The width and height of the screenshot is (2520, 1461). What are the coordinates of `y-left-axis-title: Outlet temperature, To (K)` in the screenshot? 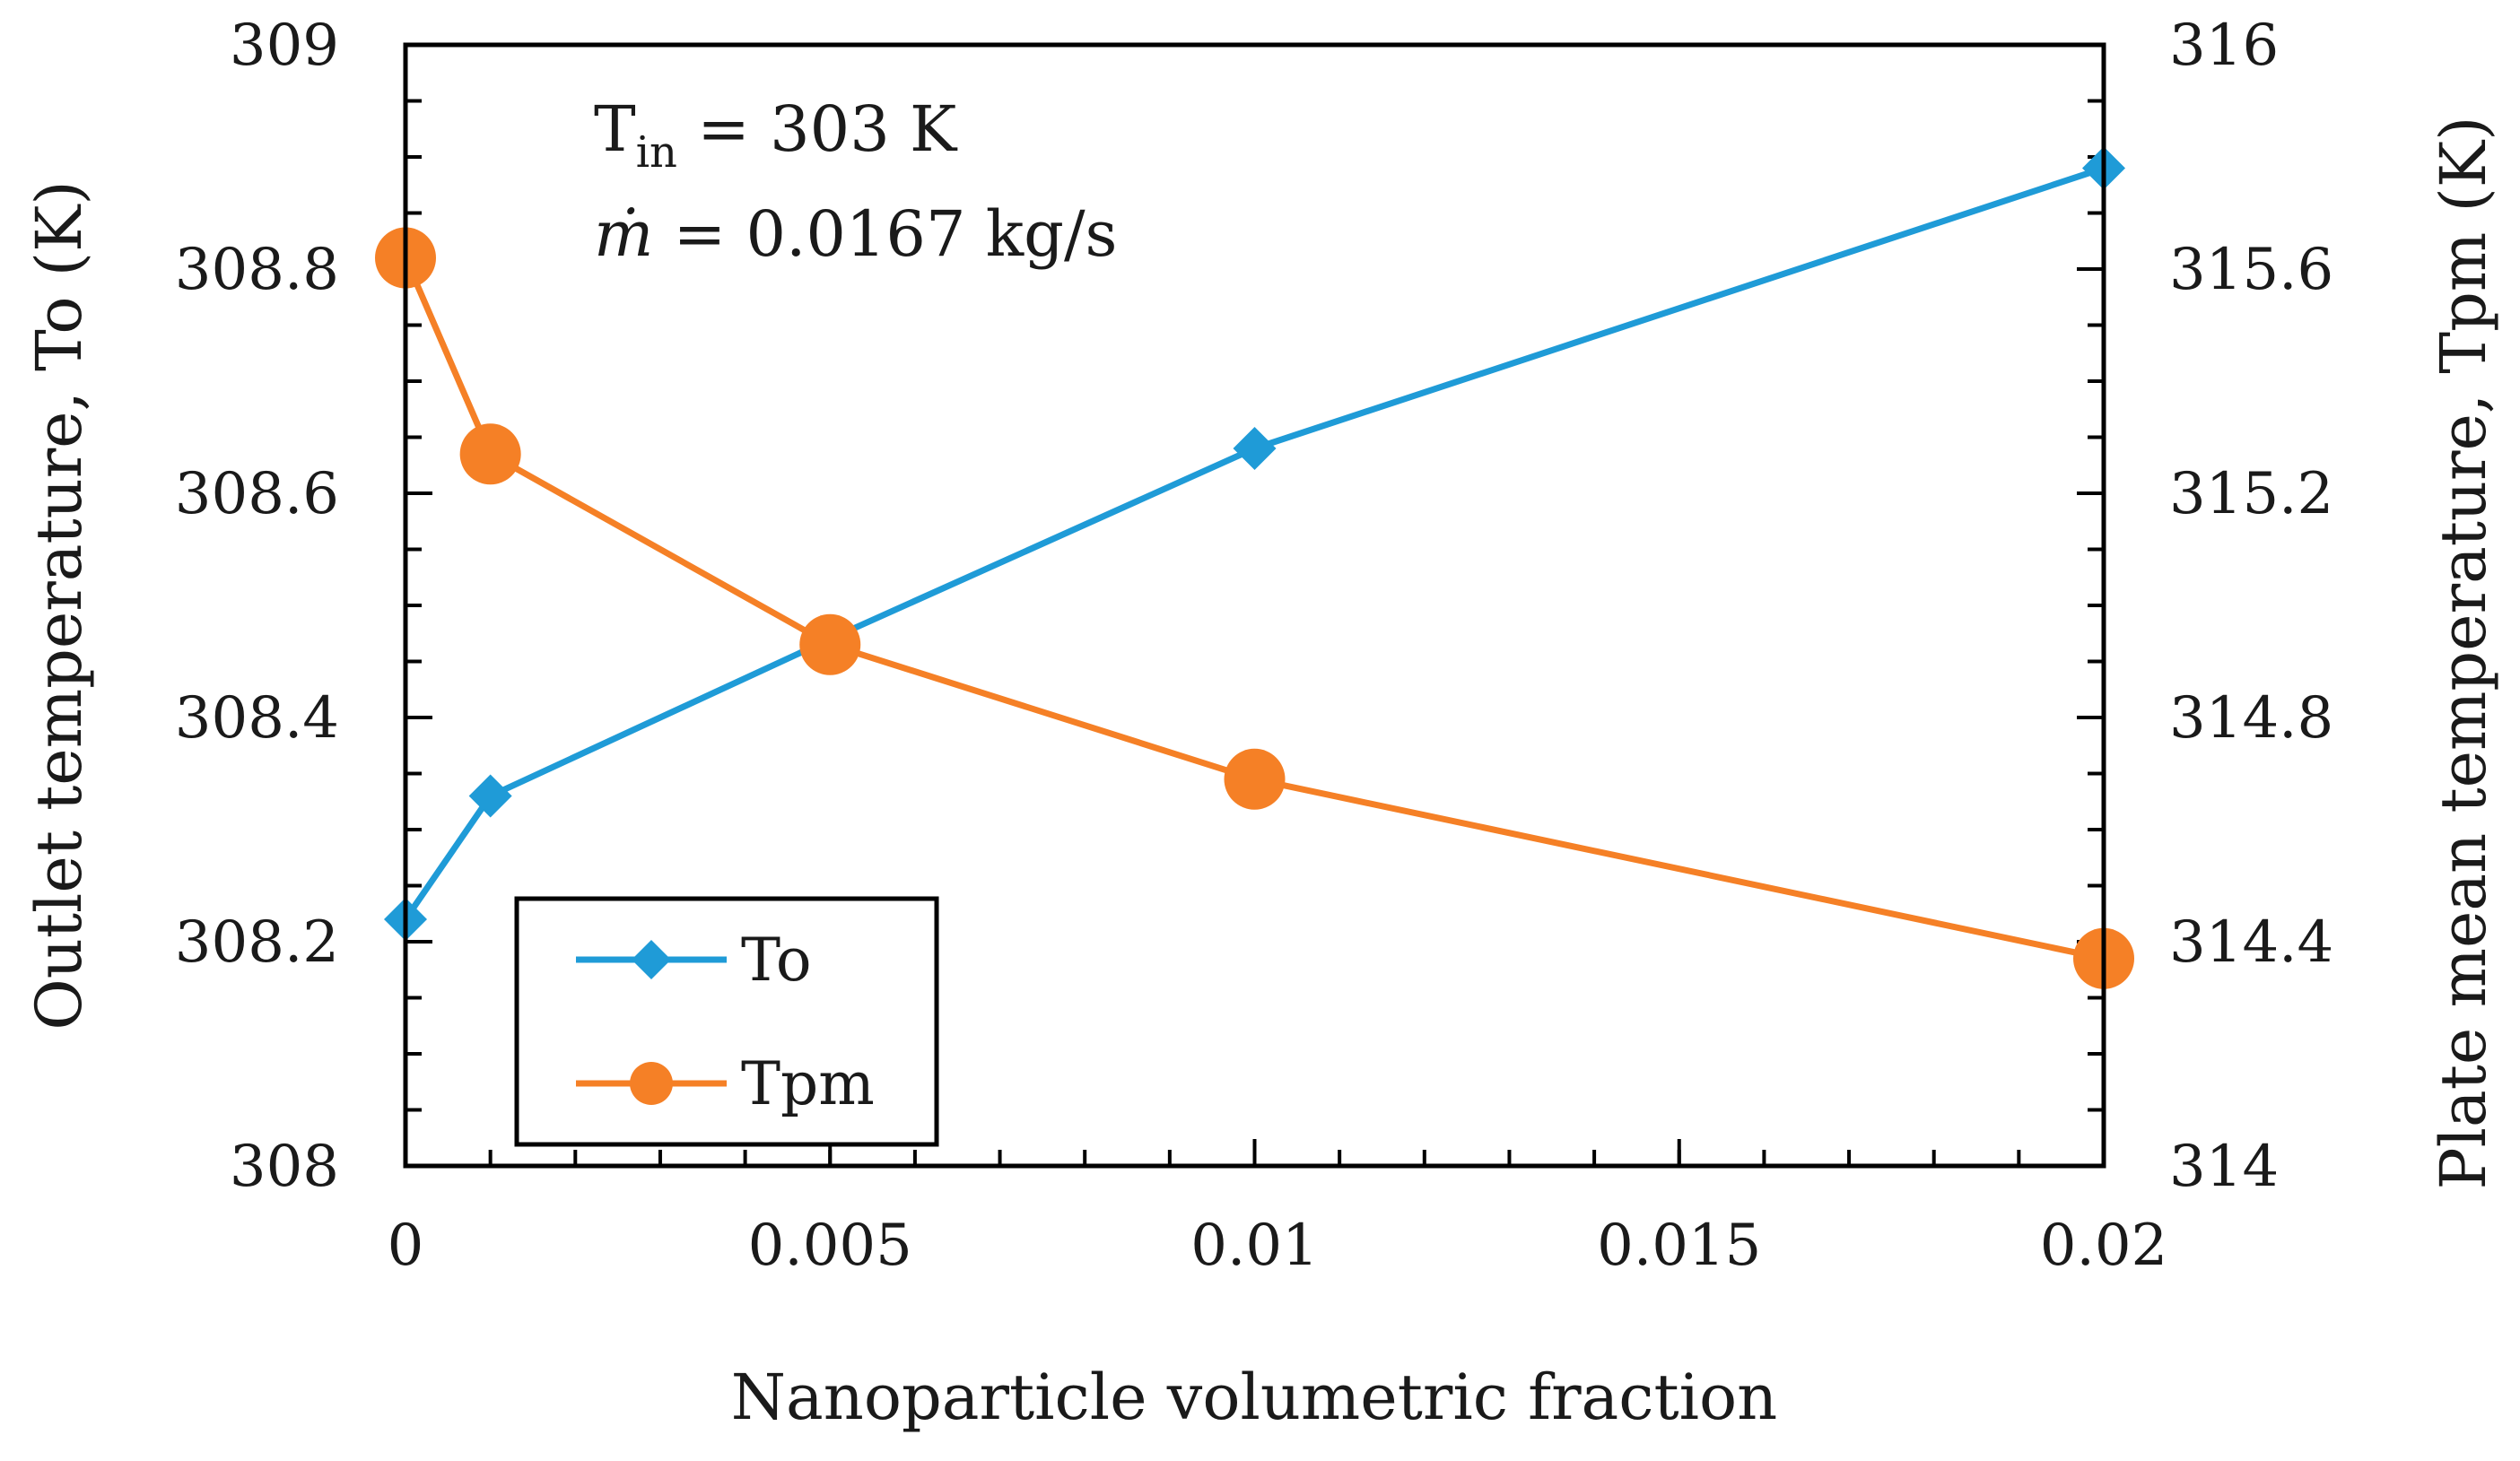 It's located at (59, 605).